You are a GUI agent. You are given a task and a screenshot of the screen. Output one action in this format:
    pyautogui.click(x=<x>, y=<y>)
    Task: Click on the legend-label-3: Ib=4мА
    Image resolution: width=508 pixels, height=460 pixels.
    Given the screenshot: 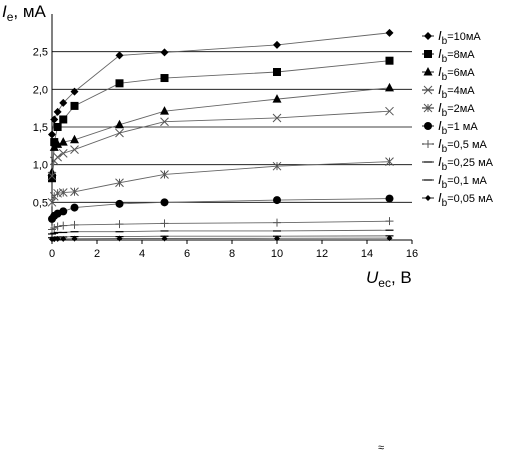 What is the action you would take?
    pyautogui.click(x=456, y=91)
    